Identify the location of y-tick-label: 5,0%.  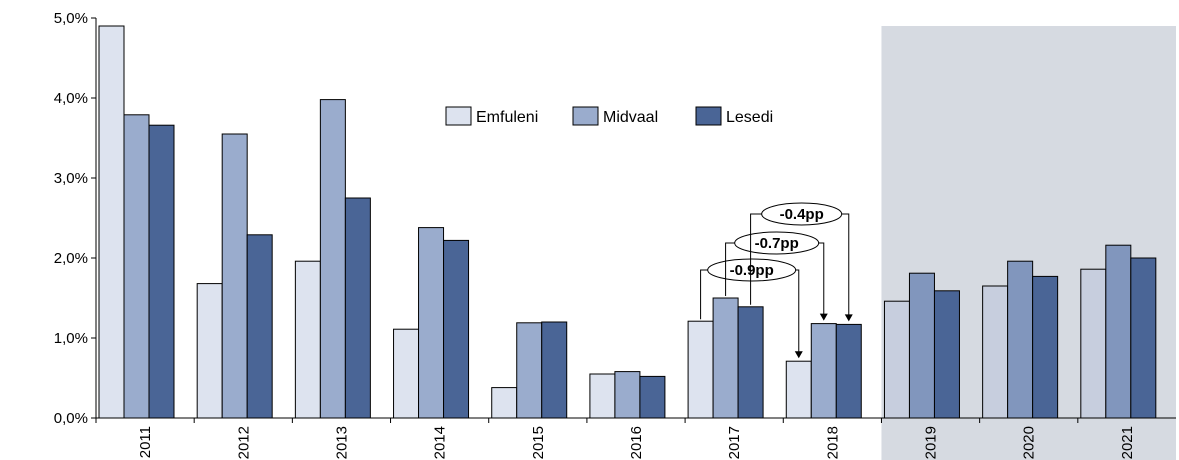
(71, 18).